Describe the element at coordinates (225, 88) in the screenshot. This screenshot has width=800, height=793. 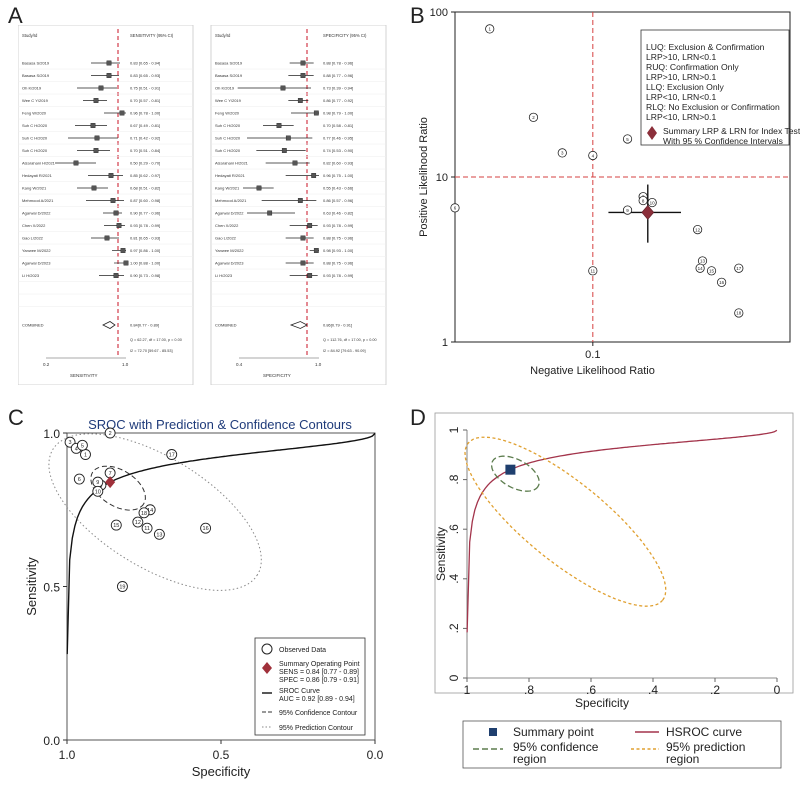
I see `specificity-study-name: Oh K/2019` at that location.